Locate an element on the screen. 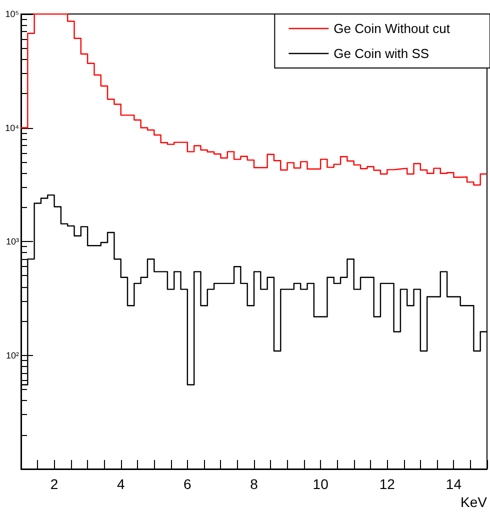  legend-label: Ge Coin with SS is located at coordinates (382, 53).